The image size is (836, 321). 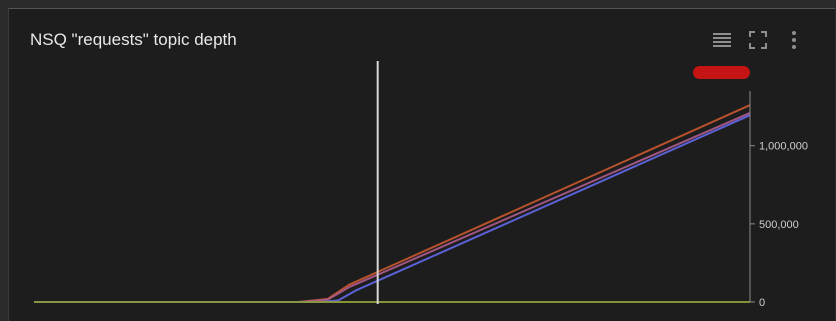 I want to click on panel-toolbar, so click(x=758, y=40).